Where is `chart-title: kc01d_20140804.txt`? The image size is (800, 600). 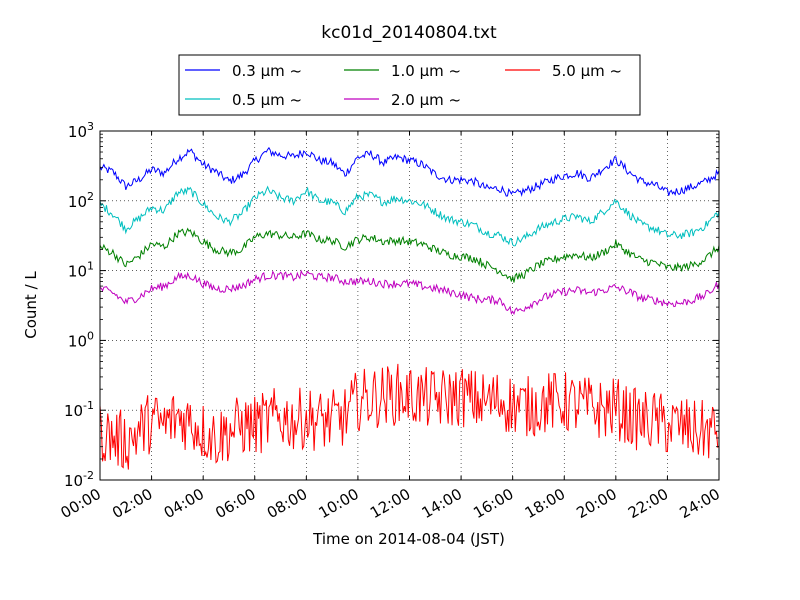
chart-title: kc01d_20140804.txt is located at coordinates (409, 33).